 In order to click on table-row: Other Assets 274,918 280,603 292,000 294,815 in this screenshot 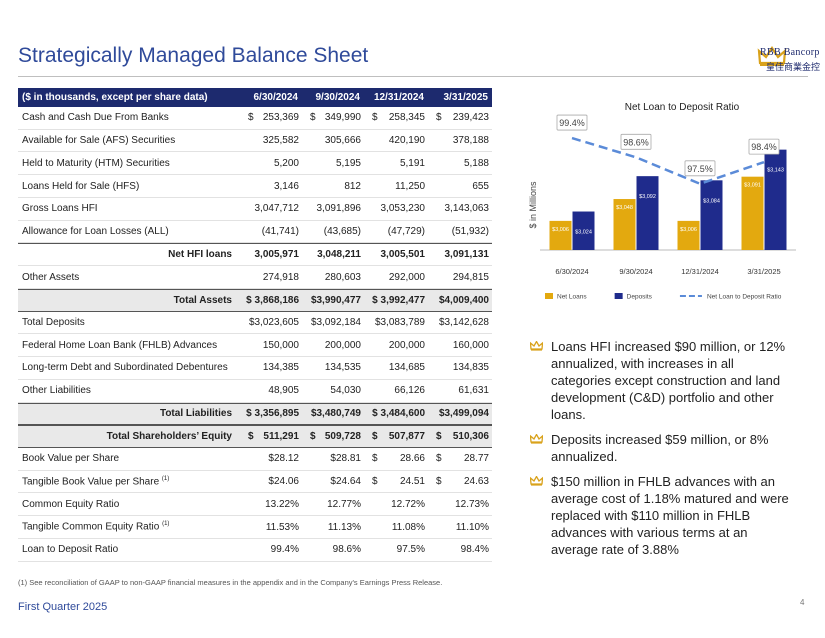, I will do `click(255, 277)`.